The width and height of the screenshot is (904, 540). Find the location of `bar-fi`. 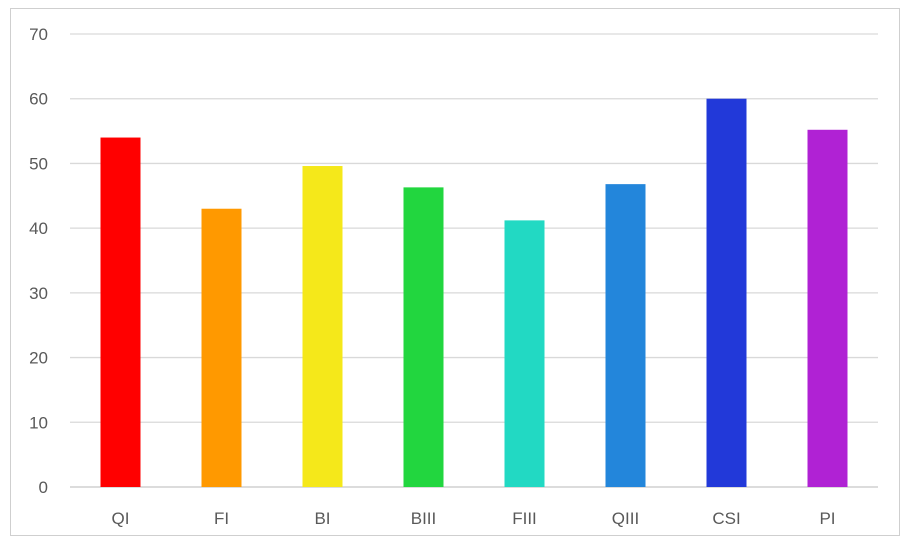

bar-fi is located at coordinates (221, 347).